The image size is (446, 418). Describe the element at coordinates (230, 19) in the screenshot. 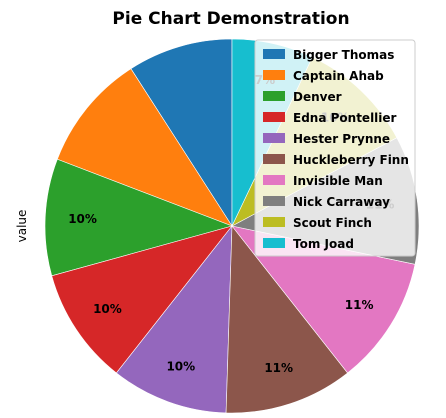

I see `chart-title: Pie Chart Demonstration` at that location.